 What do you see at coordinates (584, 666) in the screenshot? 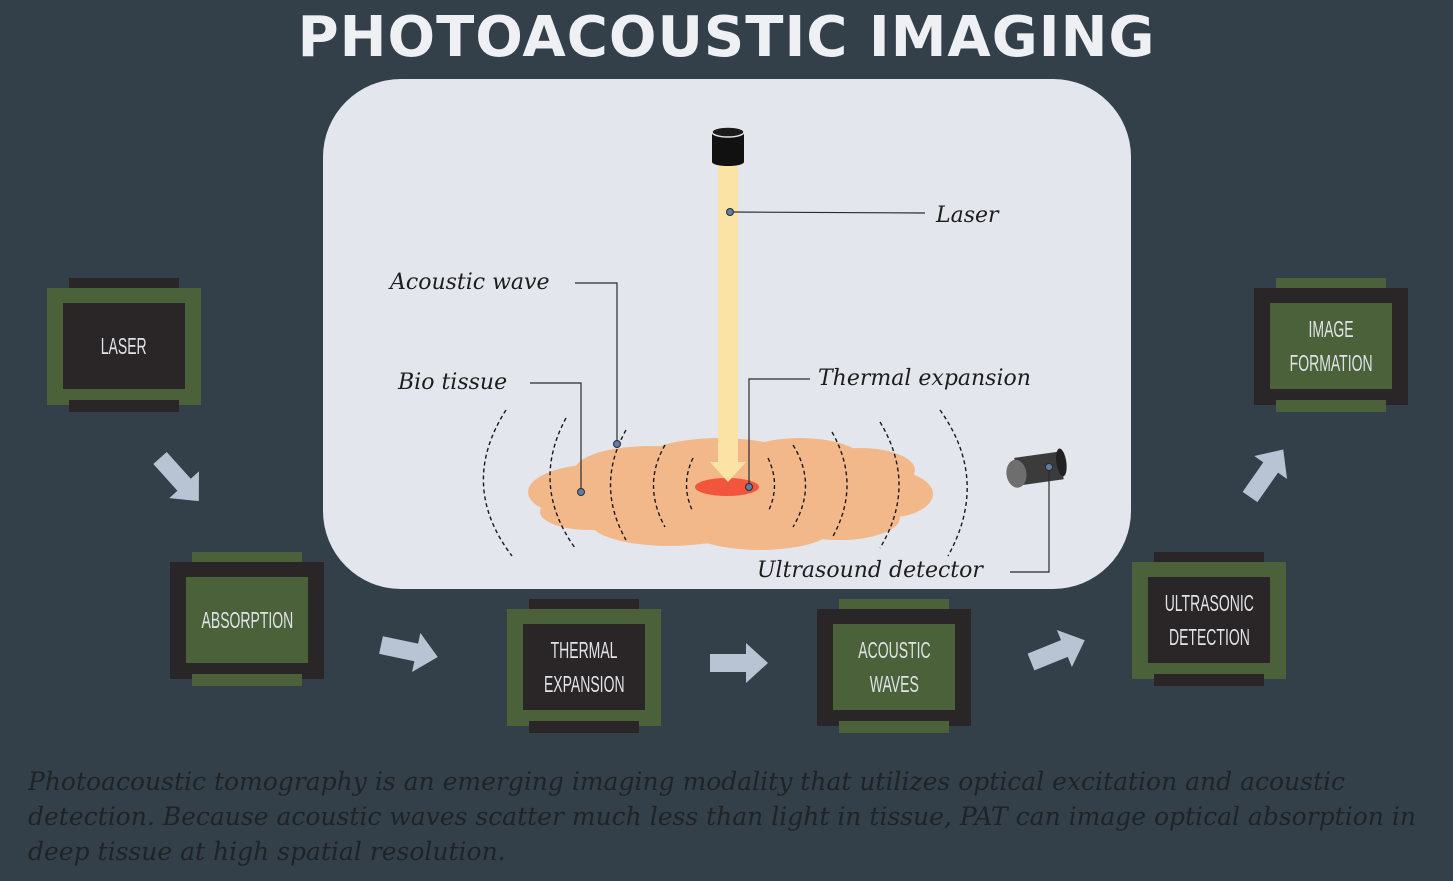
I see `step-thermal-expansion: THERMAL EXPANSION` at bounding box center [584, 666].